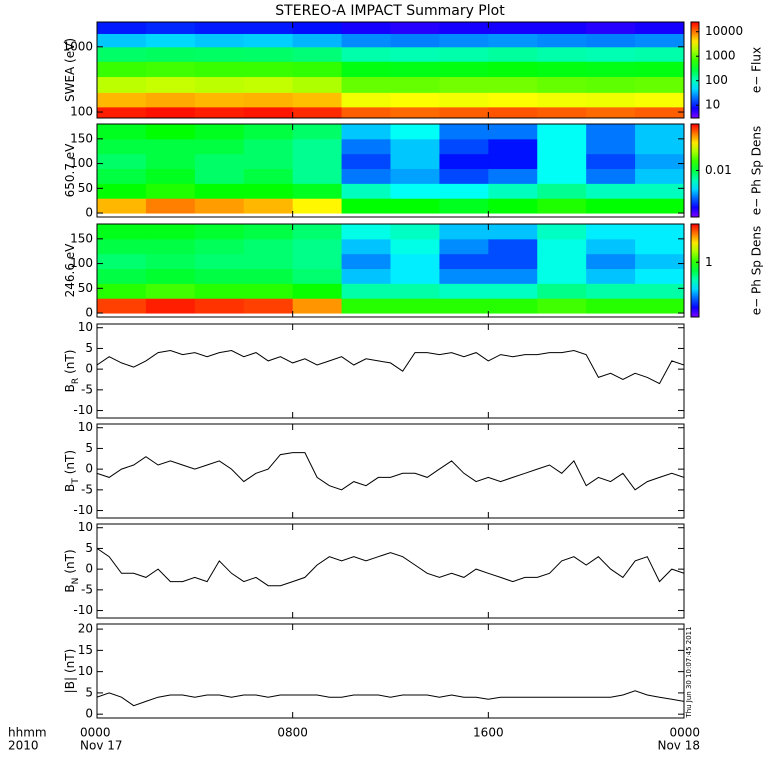  What do you see at coordinates (85, 650) in the screenshot?
I see `y-tick-label: 15` at bounding box center [85, 650].